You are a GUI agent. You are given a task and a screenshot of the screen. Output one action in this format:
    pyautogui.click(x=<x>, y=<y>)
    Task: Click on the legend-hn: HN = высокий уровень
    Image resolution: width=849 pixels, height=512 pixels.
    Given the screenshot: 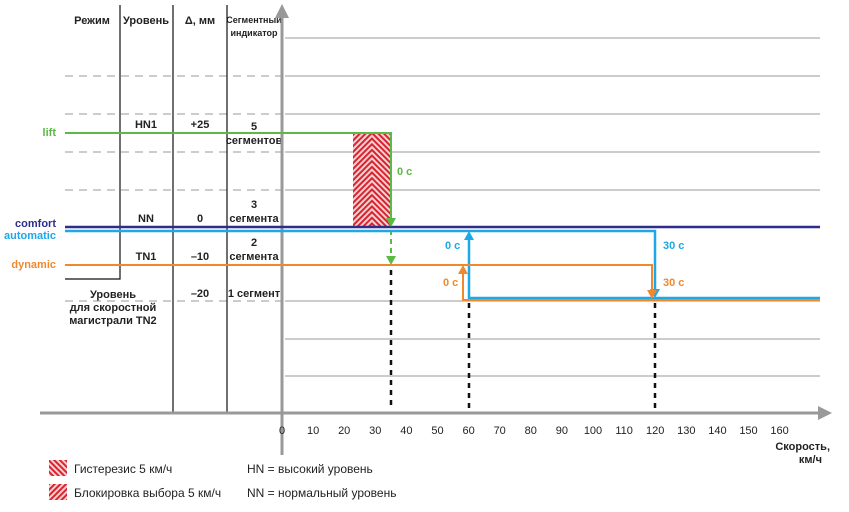 What is the action you would take?
    pyautogui.click(x=310, y=469)
    